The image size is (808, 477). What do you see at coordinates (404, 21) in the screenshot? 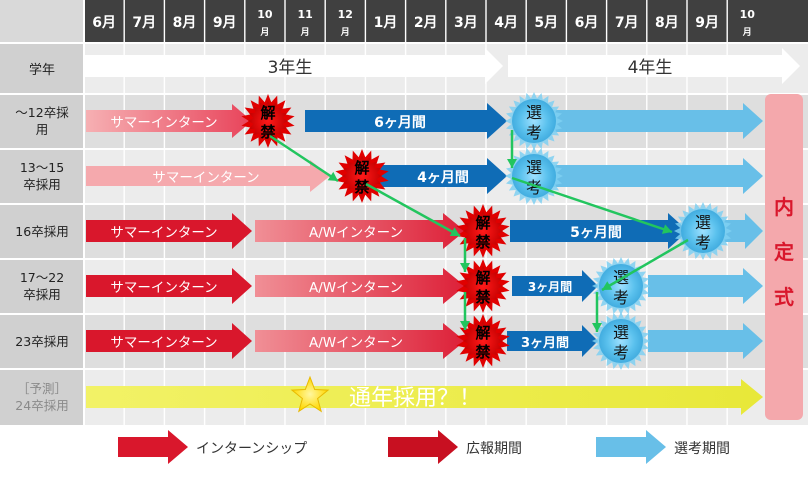
I see `header-bar` at bounding box center [404, 21].